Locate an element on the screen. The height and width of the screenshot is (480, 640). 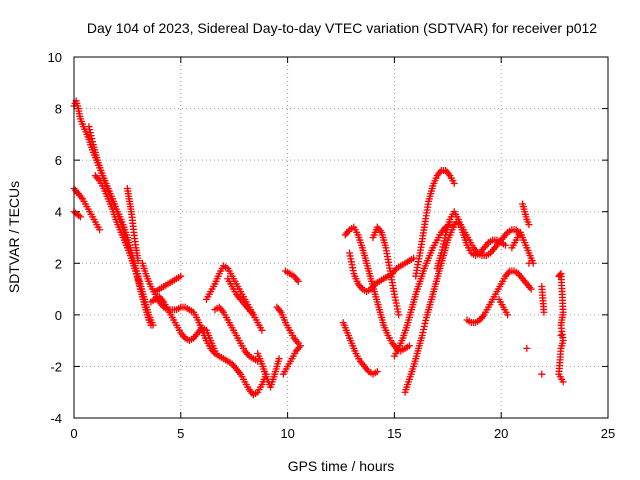
series-arc5 is located at coordinates (77, 214).